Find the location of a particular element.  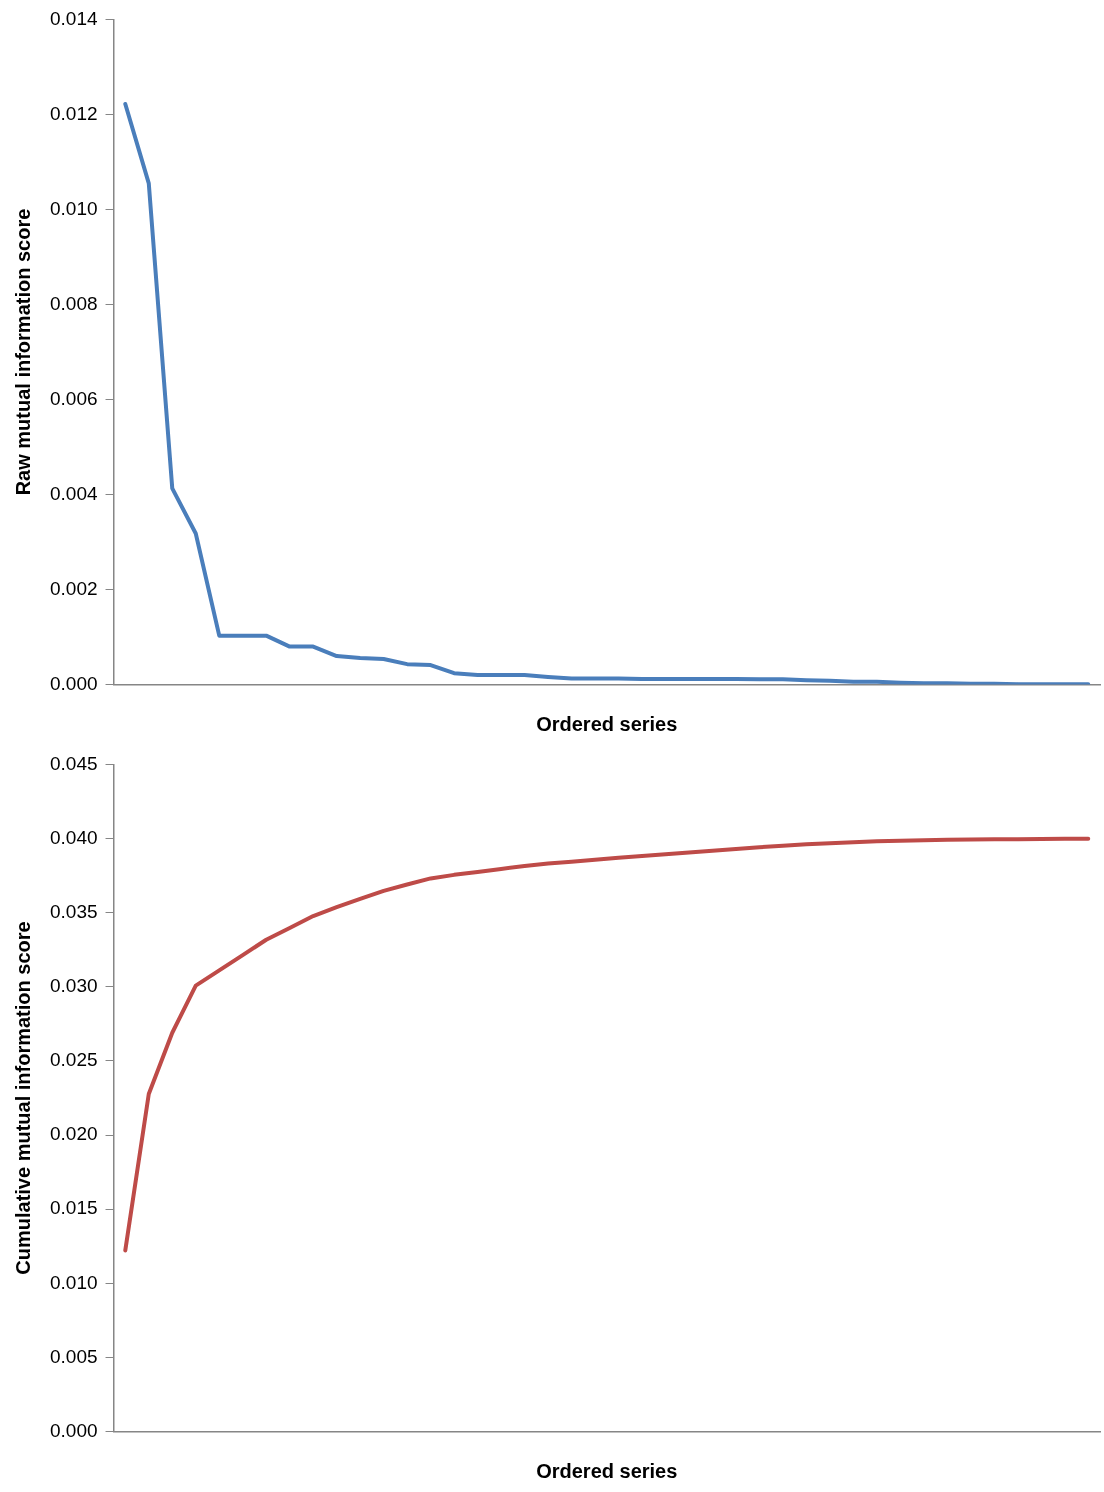

y-tick-label: 0.005 is located at coordinates (74, 1356).